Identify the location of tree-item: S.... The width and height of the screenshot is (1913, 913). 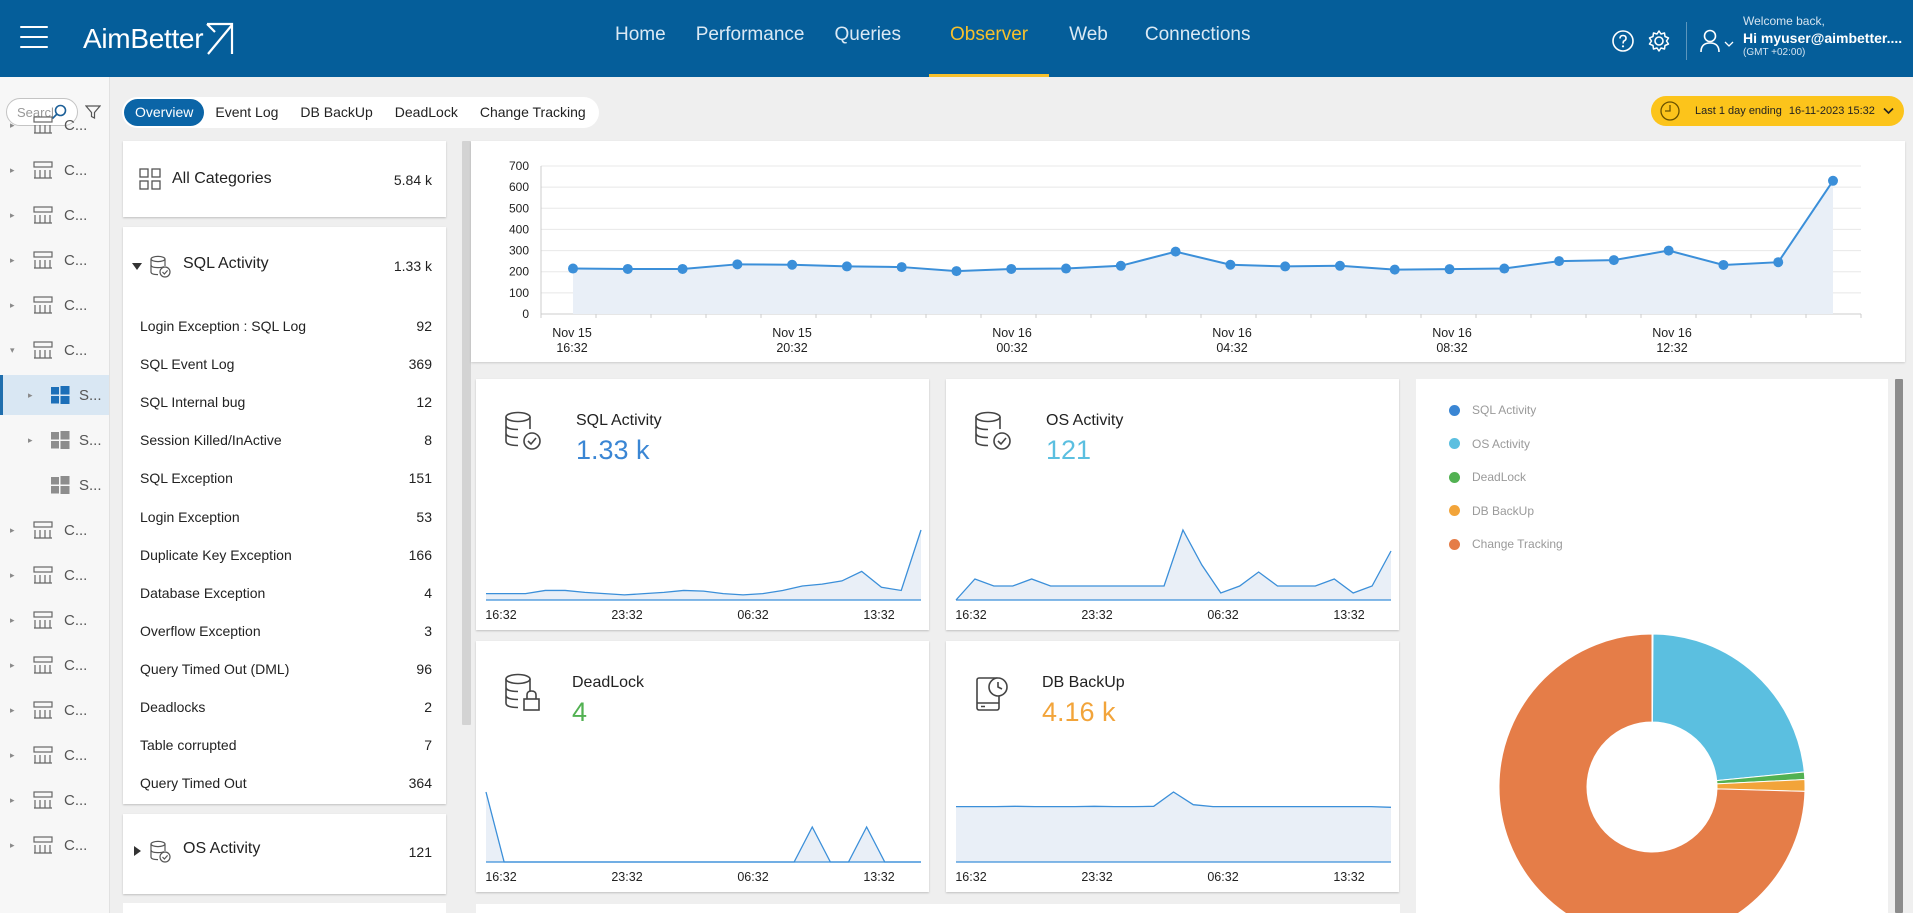
(54, 485).